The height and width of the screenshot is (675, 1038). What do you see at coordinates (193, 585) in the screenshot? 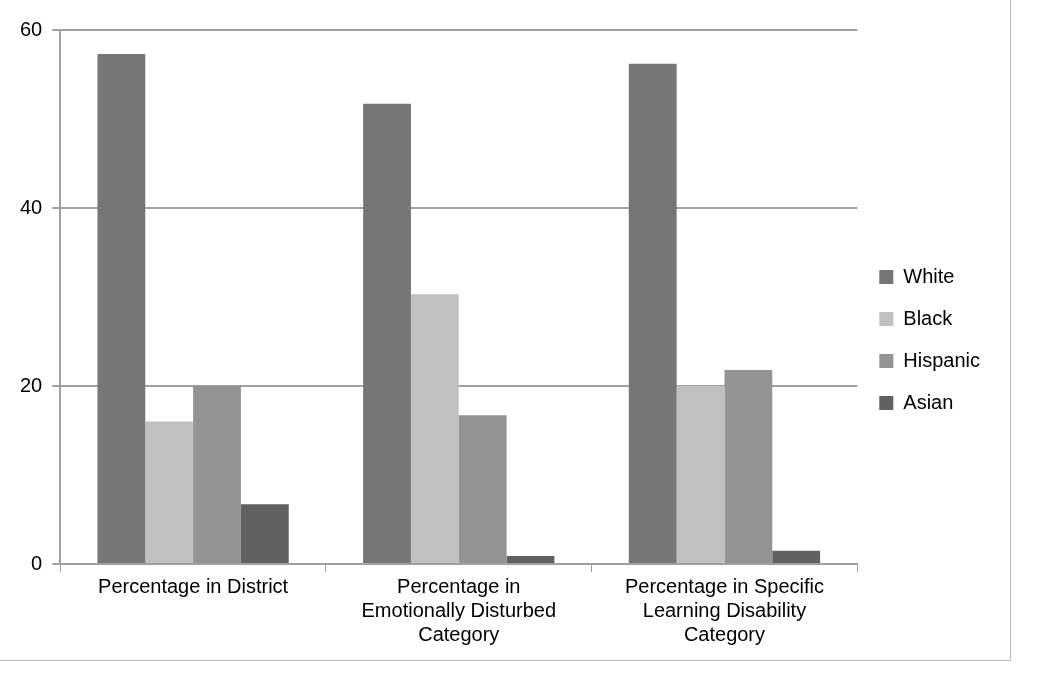
I see `x-tick-label: Percentage in District` at bounding box center [193, 585].